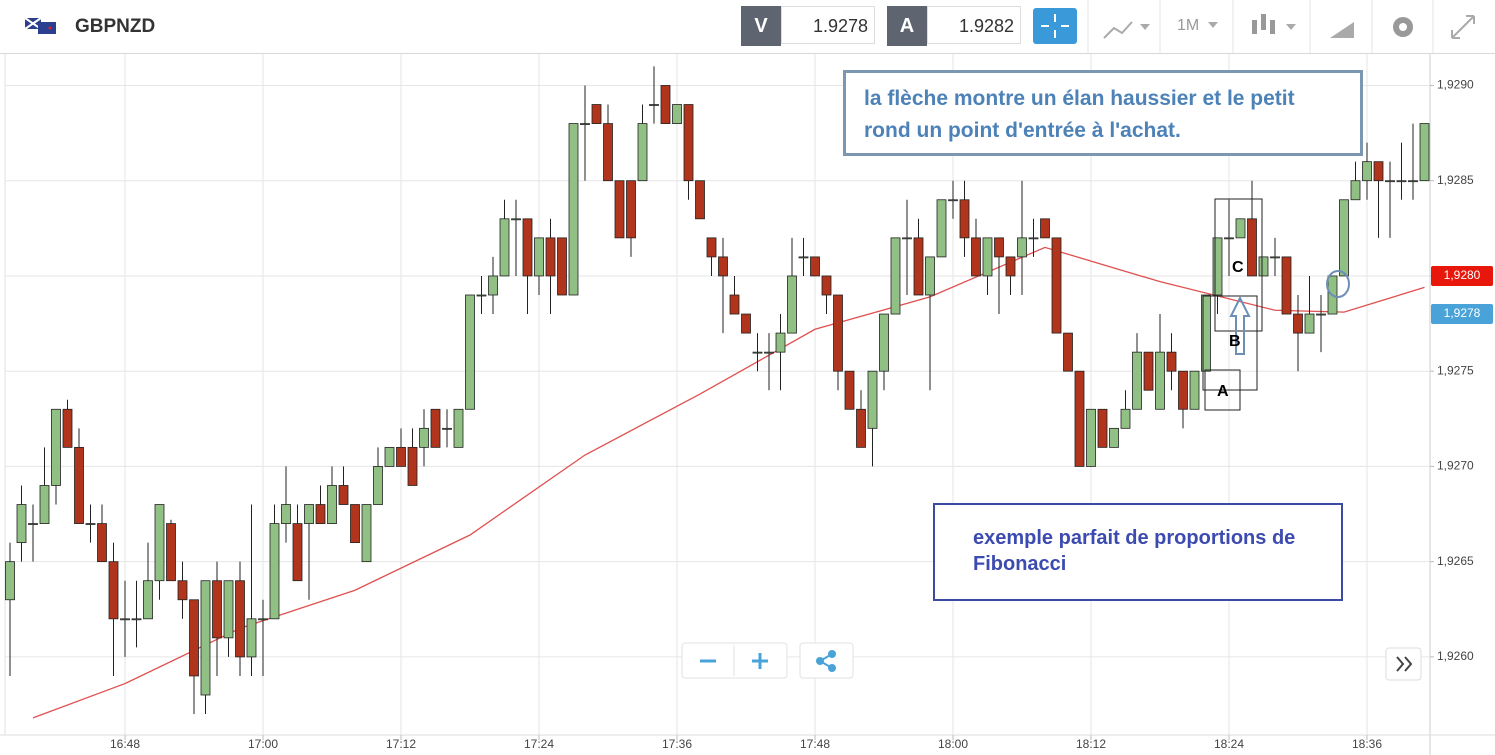 This screenshot has width=1495, height=755. What do you see at coordinates (1403, 664) in the screenshot?
I see `scroll-right` at bounding box center [1403, 664].